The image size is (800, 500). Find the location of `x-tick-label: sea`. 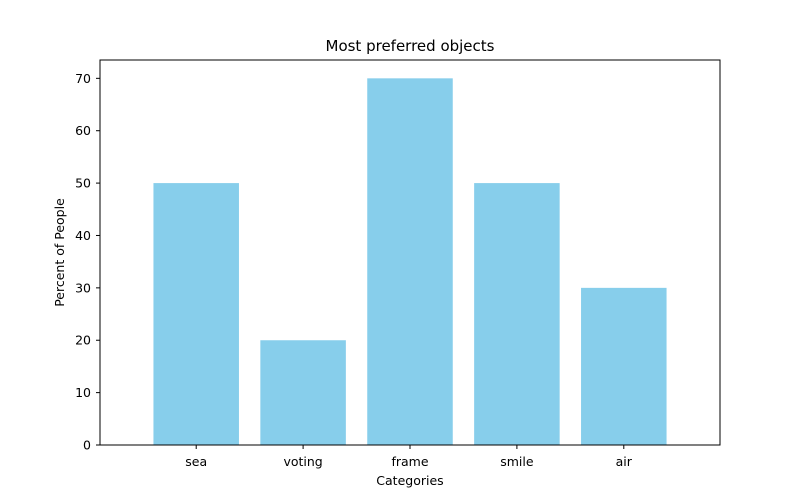

x-tick-label: sea is located at coordinates (196, 461).